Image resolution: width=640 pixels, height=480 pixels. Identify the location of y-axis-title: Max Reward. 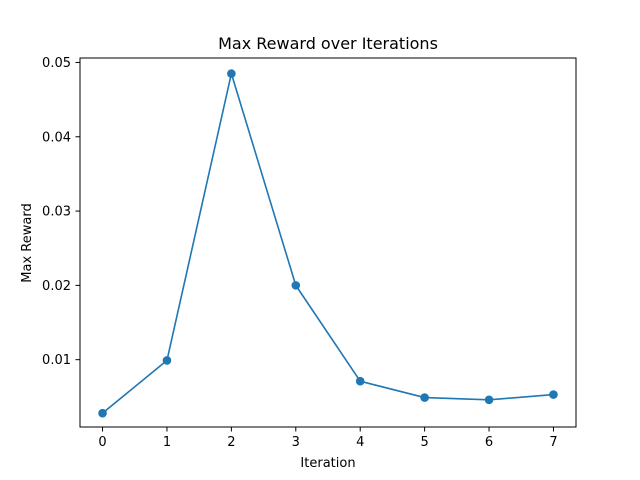
(27, 242).